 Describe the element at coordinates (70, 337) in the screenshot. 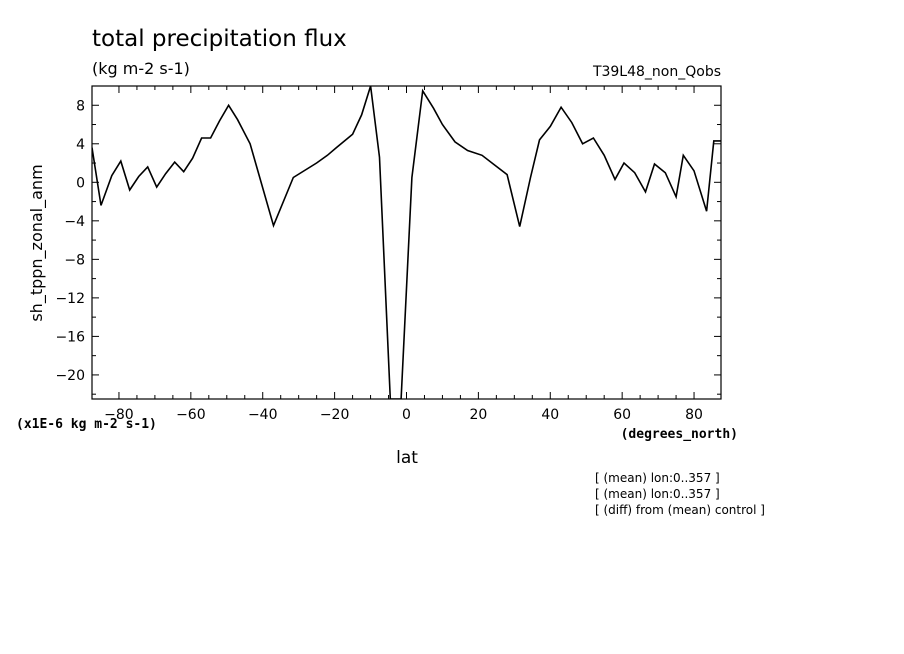

I see `y-tick-label: −16` at that location.